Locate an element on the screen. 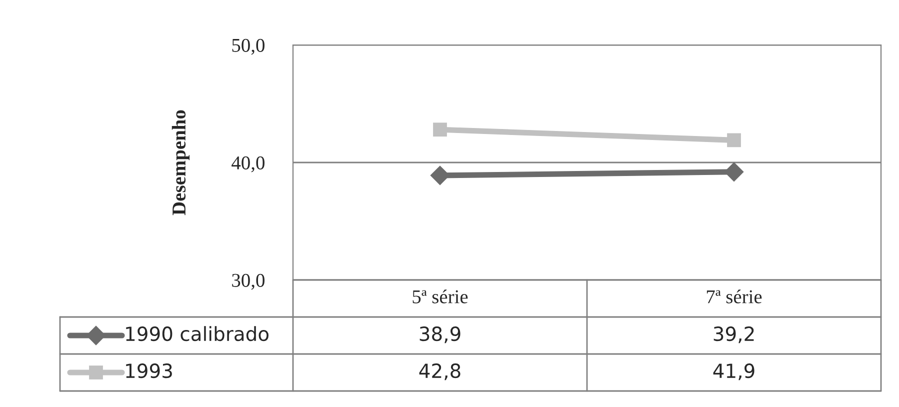 The image size is (899, 407). legend-label: 1993 is located at coordinates (149, 370).